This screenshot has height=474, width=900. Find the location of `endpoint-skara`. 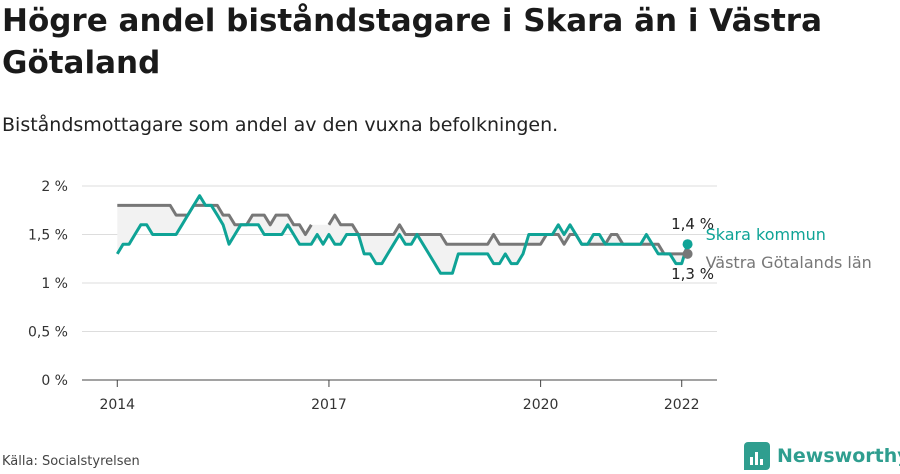

endpoint-skara is located at coordinates (687, 244).